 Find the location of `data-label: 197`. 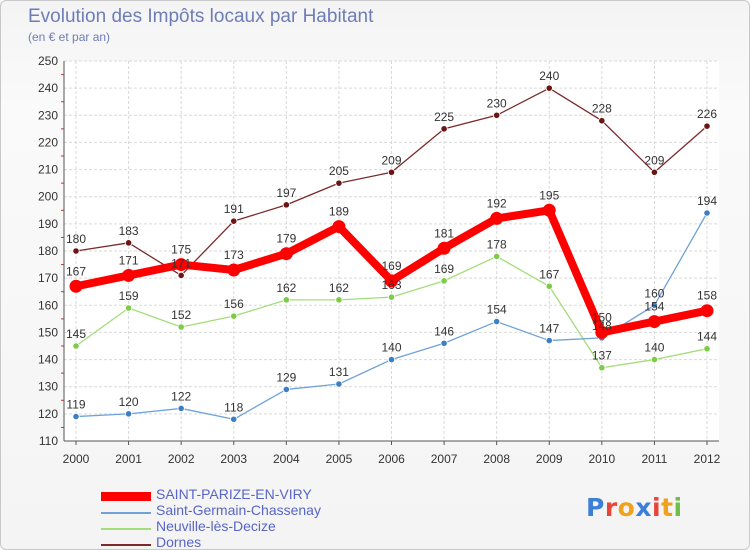

data-label: 197 is located at coordinates (286, 193).